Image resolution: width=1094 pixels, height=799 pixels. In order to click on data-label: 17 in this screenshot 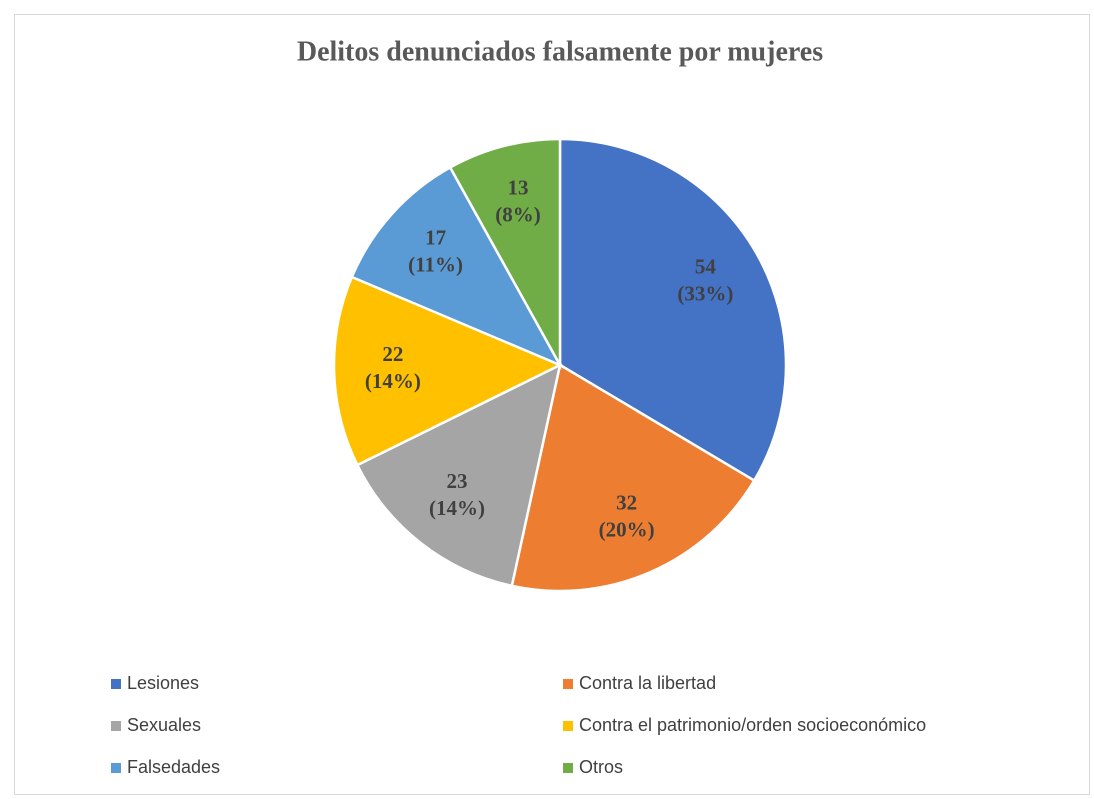, I will do `click(435, 238)`.